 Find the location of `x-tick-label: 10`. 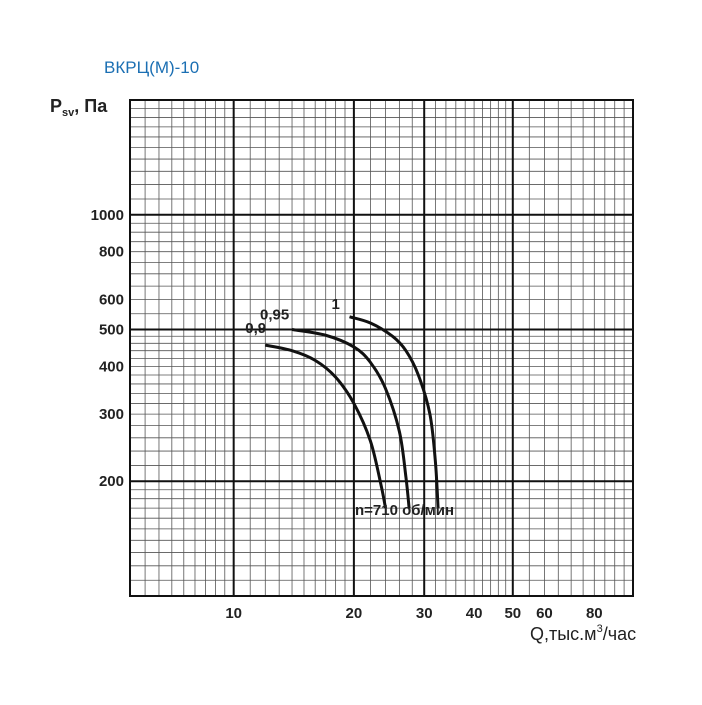

x-tick-label: 10 is located at coordinates (233, 613).